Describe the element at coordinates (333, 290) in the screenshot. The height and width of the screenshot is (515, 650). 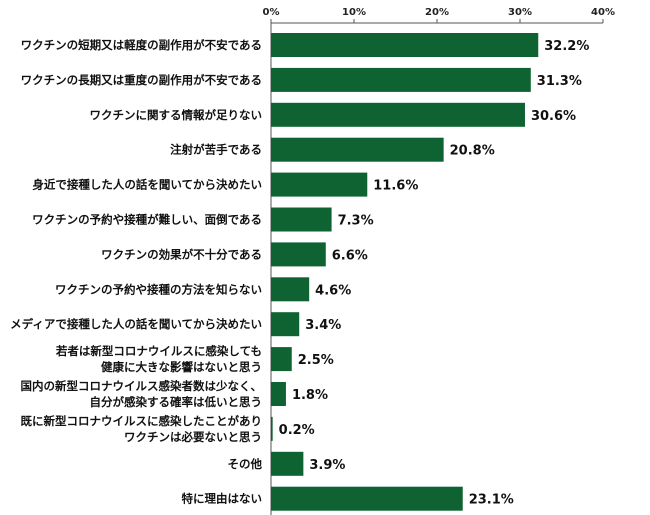
I see `value-label: 4.6%` at that location.